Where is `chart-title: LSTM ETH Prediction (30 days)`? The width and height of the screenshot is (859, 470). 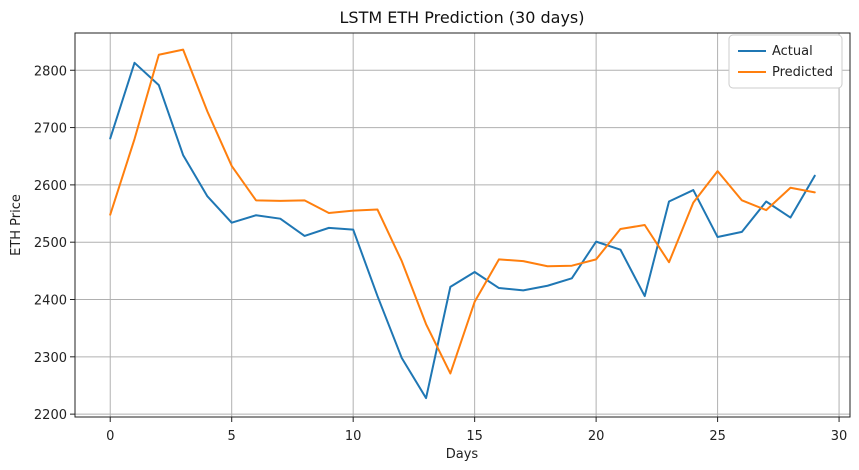 chart-title: LSTM ETH Prediction (30 days) is located at coordinates (462, 17).